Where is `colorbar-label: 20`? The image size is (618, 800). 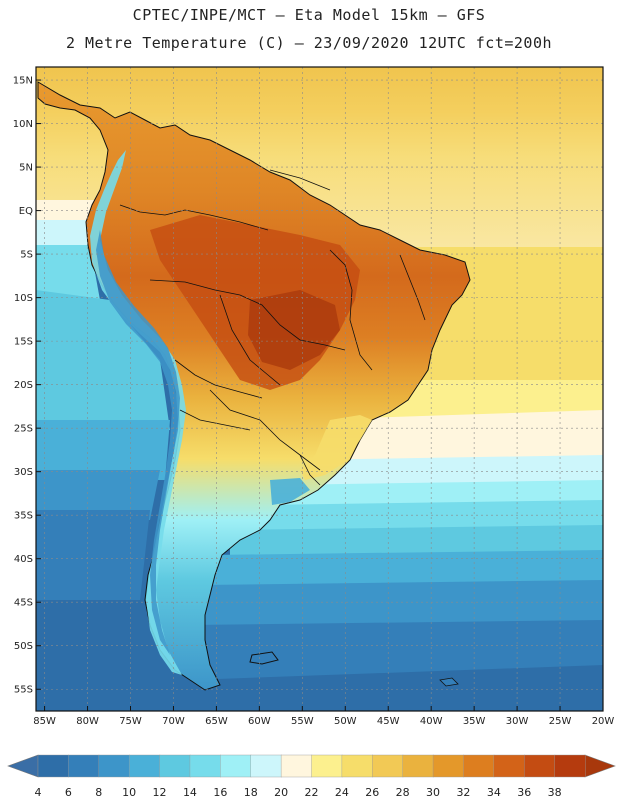
colorbar-label: 20 is located at coordinates (281, 792).